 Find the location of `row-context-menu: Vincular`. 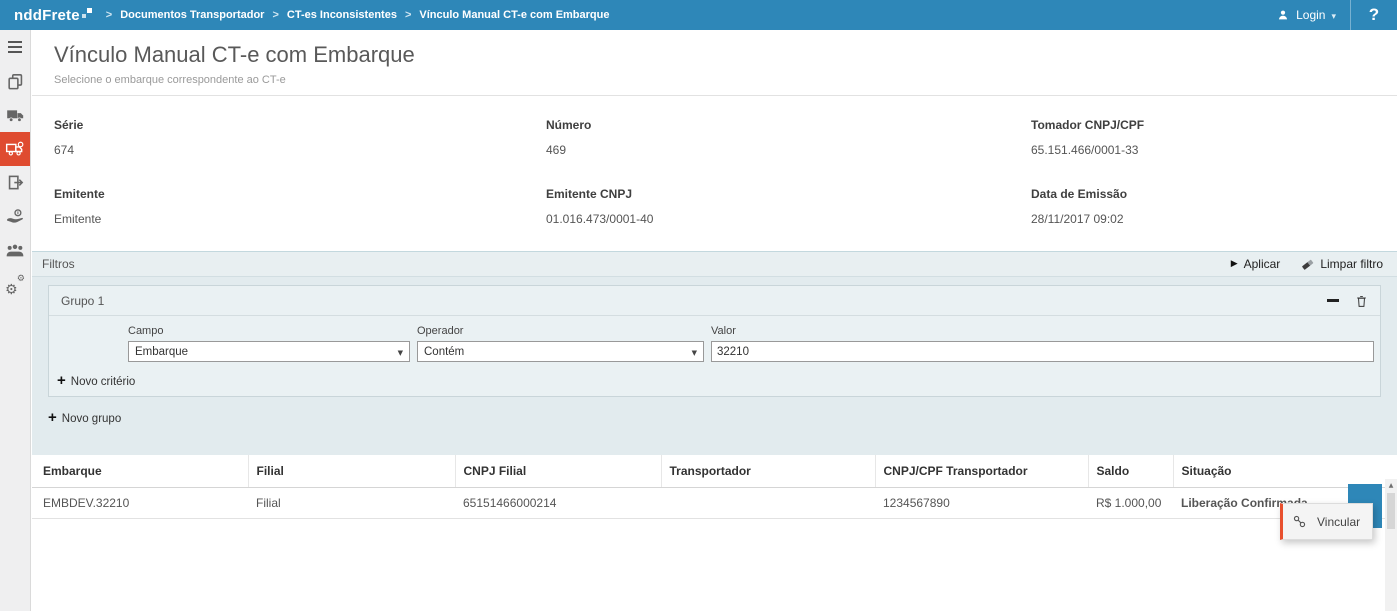

row-context-menu: Vincular is located at coordinates (1326, 521).